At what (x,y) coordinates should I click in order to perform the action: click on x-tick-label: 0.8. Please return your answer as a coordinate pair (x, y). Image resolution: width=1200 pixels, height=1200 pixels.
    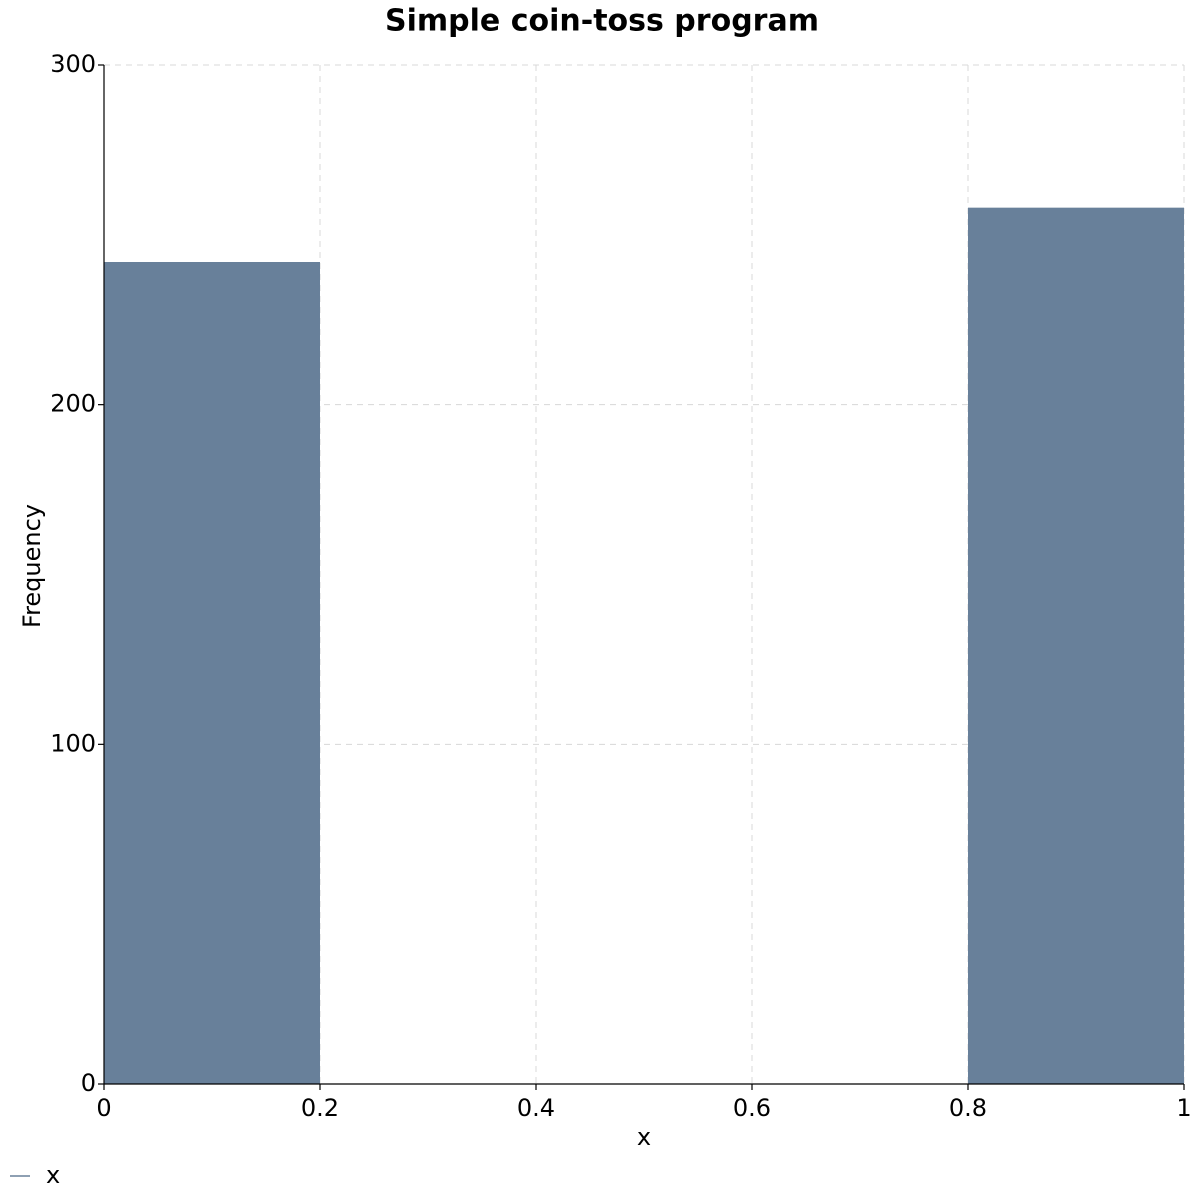
    Looking at the image, I should click on (968, 1108).